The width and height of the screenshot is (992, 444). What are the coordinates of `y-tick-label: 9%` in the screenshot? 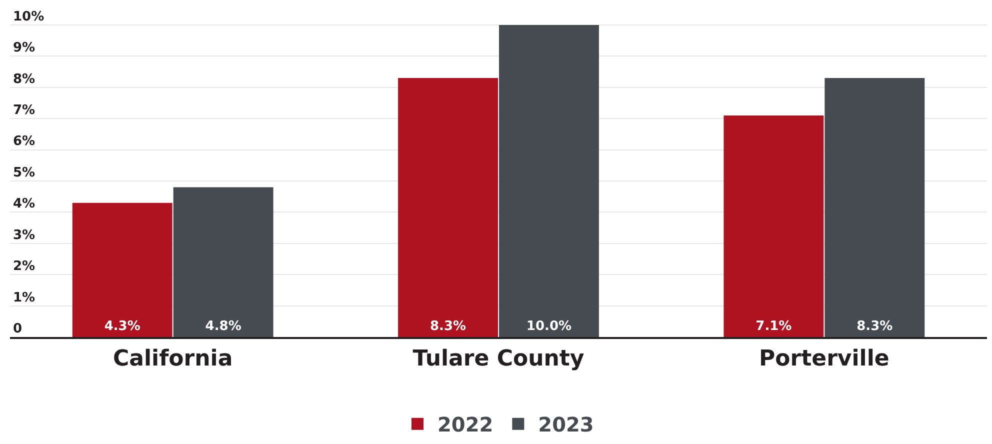 It's located at (24, 48).